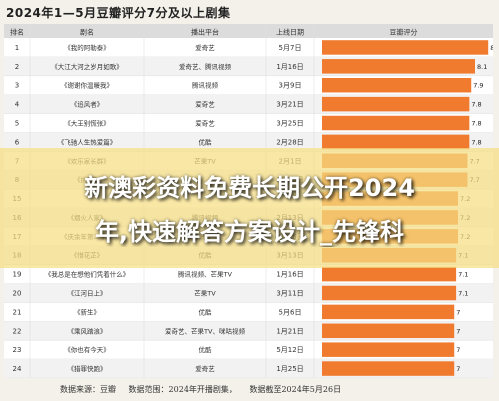 The image size is (499, 401). Describe the element at coordinates (87, 368) in the screenshot. I see `cell-title: 《猎罪快跑》` at that location.